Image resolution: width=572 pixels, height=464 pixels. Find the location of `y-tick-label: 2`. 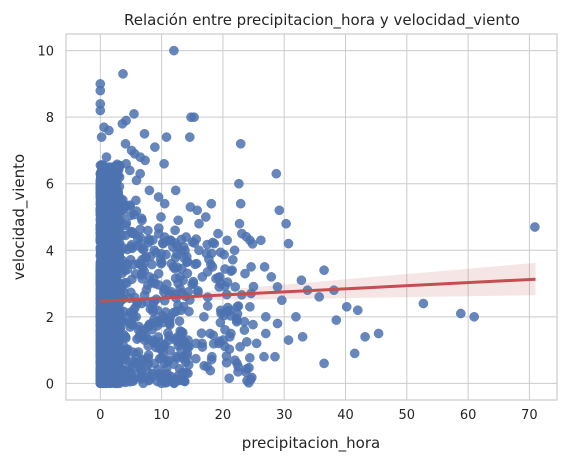

y-tick-label: 2 is located at coordinates (50, 318).